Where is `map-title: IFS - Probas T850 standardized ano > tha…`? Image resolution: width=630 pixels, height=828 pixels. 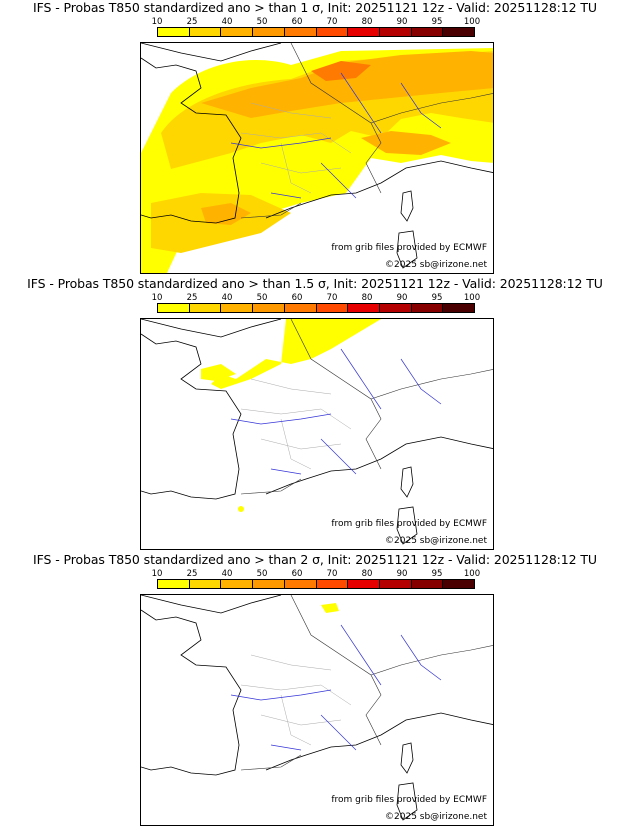 map-title: IFS - Probas T850 standardized ano > tha… is located at coordinates (315, 7).